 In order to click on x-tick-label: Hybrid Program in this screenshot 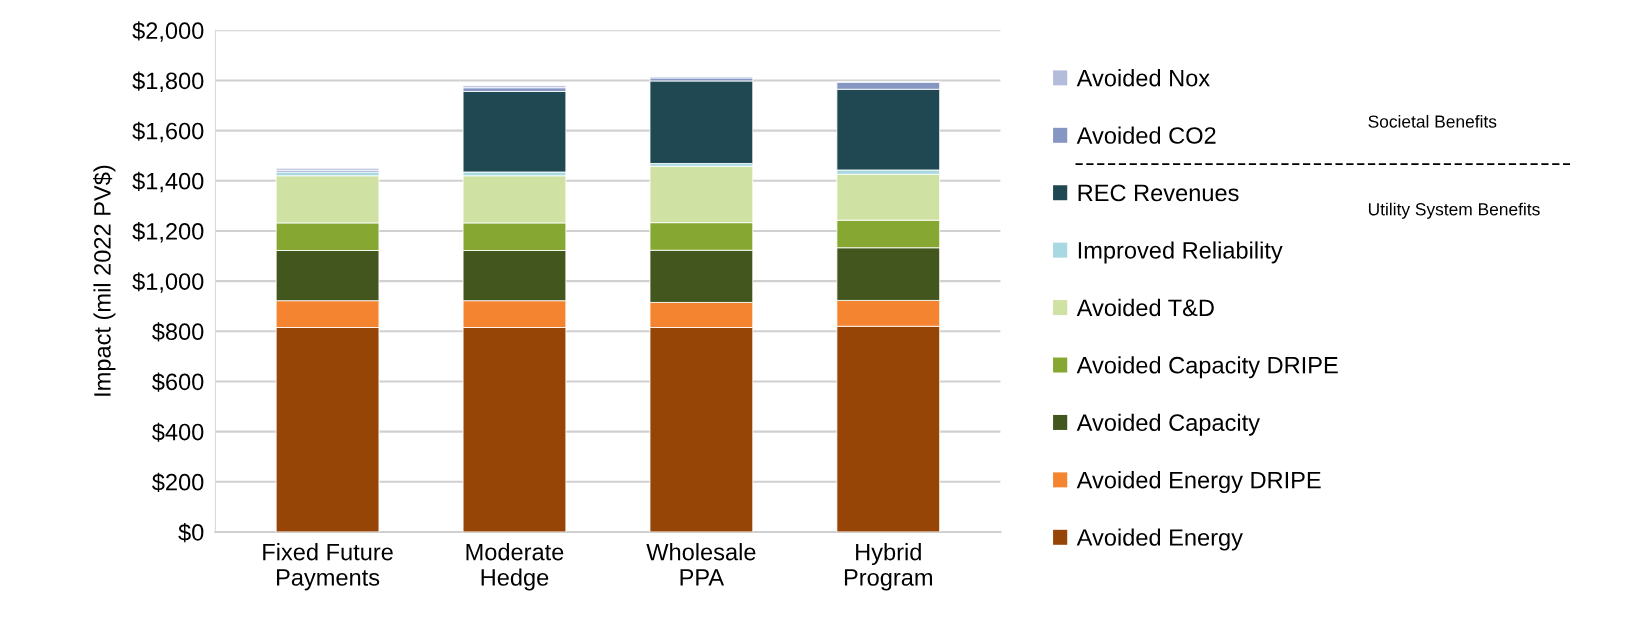, I will do `click(888, 567)`.